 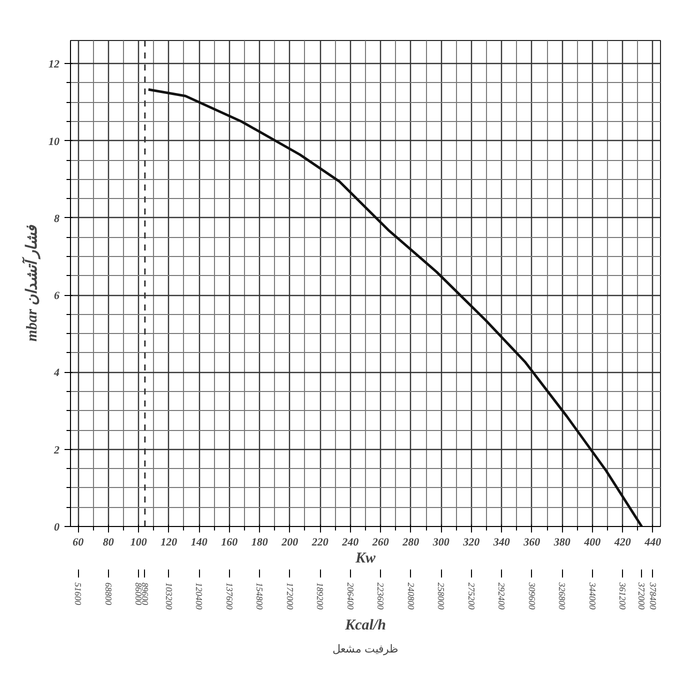 What do you see at coordinates (381, 596) in the screenshot?
I see `x2-tick-label: 223600` at bounding box center [381, 596].